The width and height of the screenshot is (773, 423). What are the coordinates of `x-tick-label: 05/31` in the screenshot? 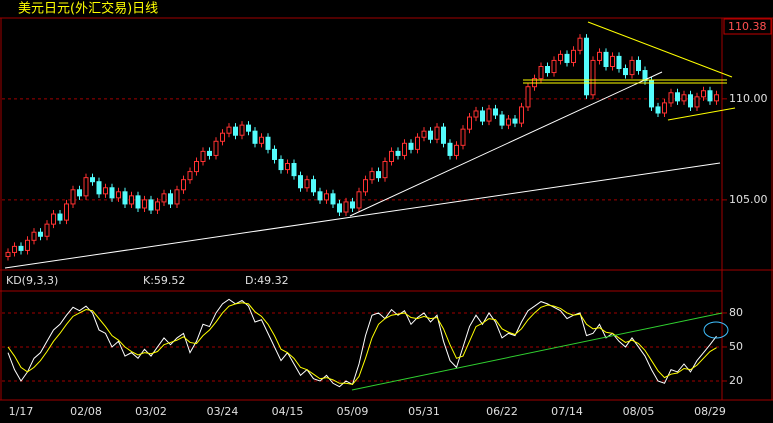 It's located at (424, 411).